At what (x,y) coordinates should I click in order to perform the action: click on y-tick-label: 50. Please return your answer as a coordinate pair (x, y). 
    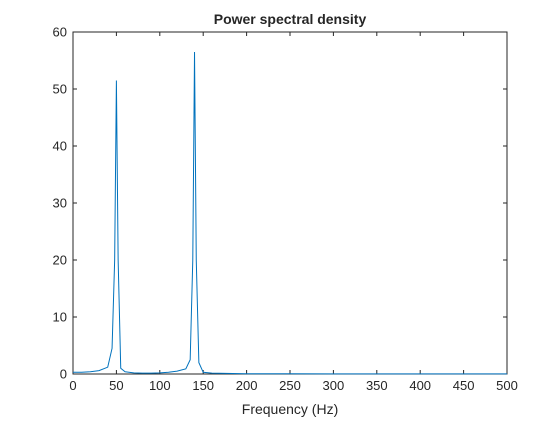
    Looking at the image, I should click on (60, 89).